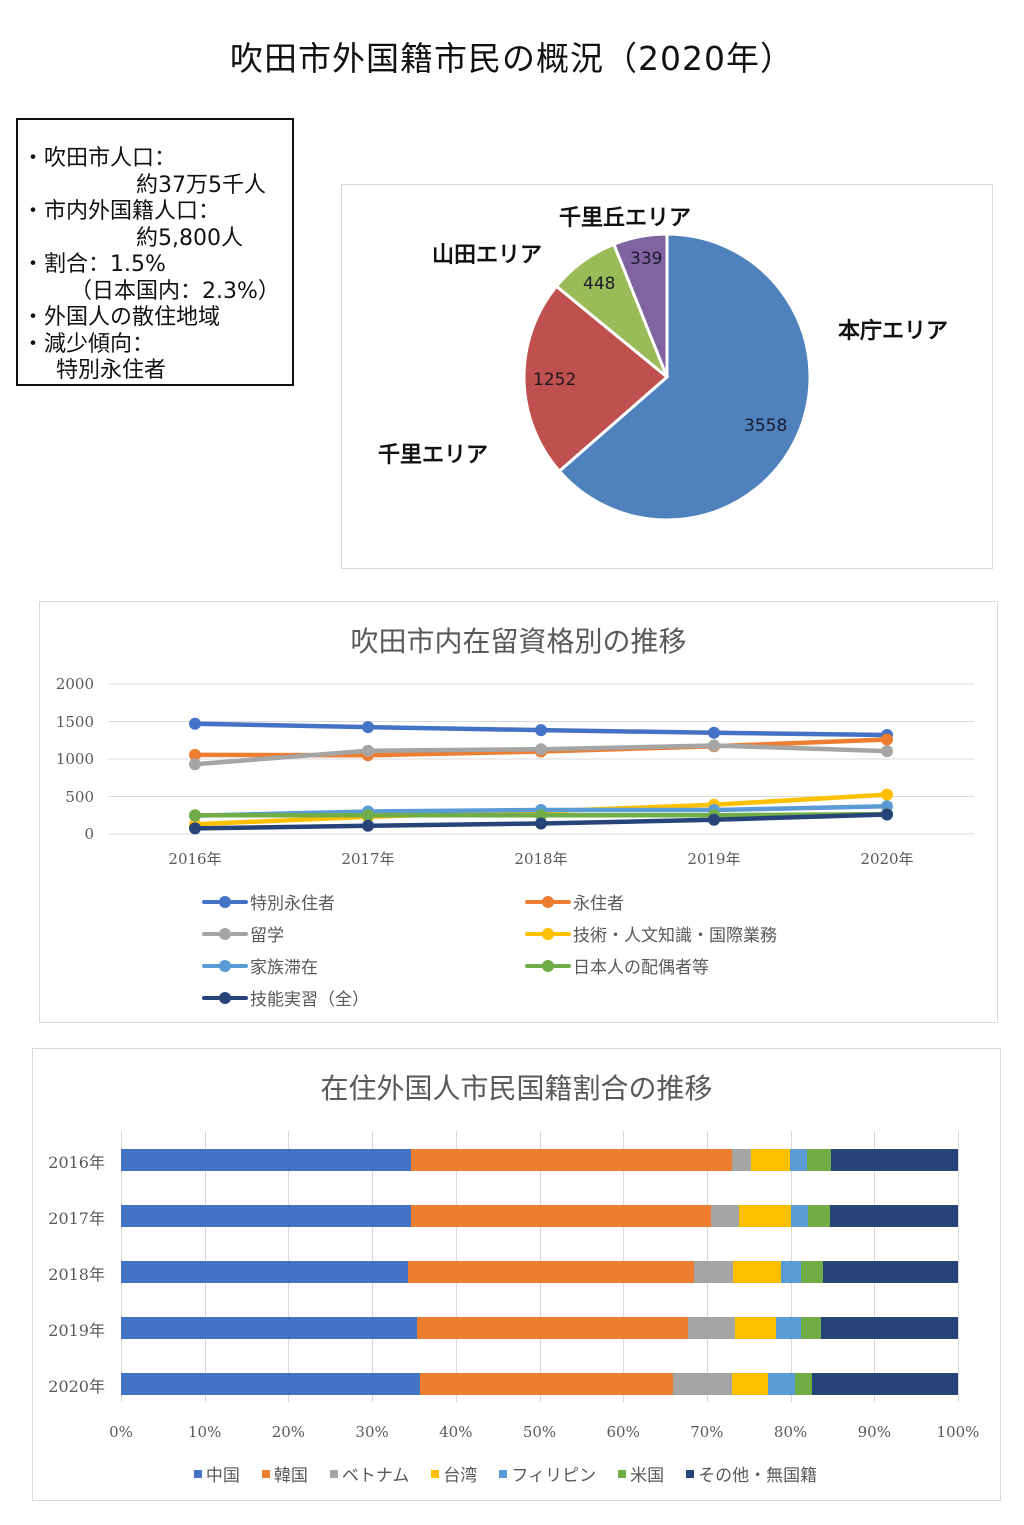 This screenshot has height=1525, width=1024. I want to click on legend-label: 日本人の配偶者等, so click(641, 968).